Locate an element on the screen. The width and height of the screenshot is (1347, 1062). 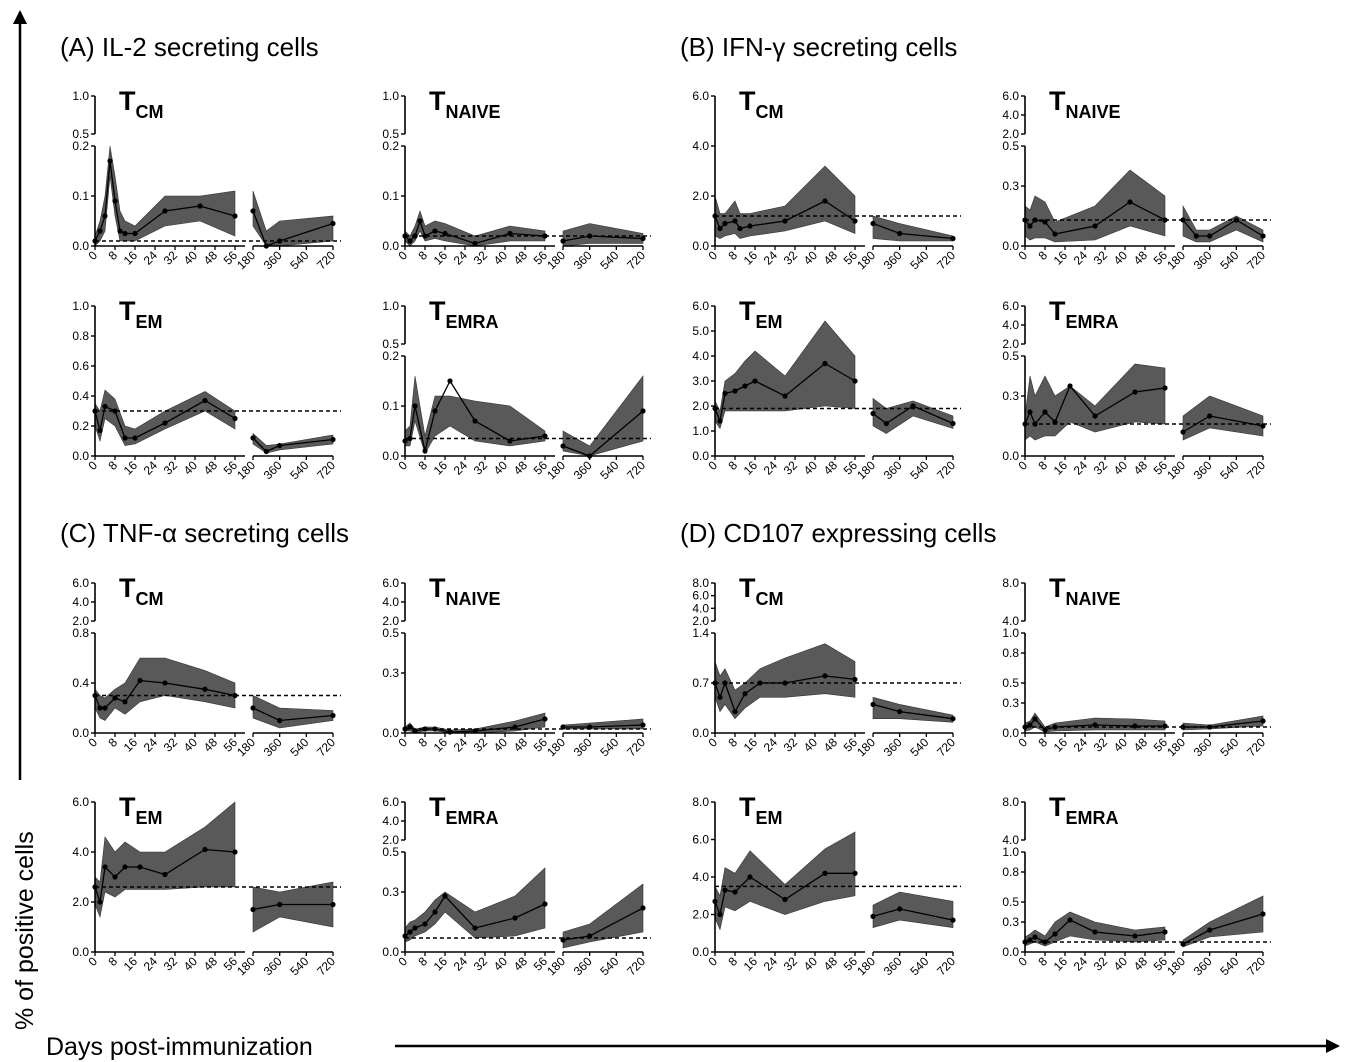
mean-line-right is located at coordinates (293, 228).